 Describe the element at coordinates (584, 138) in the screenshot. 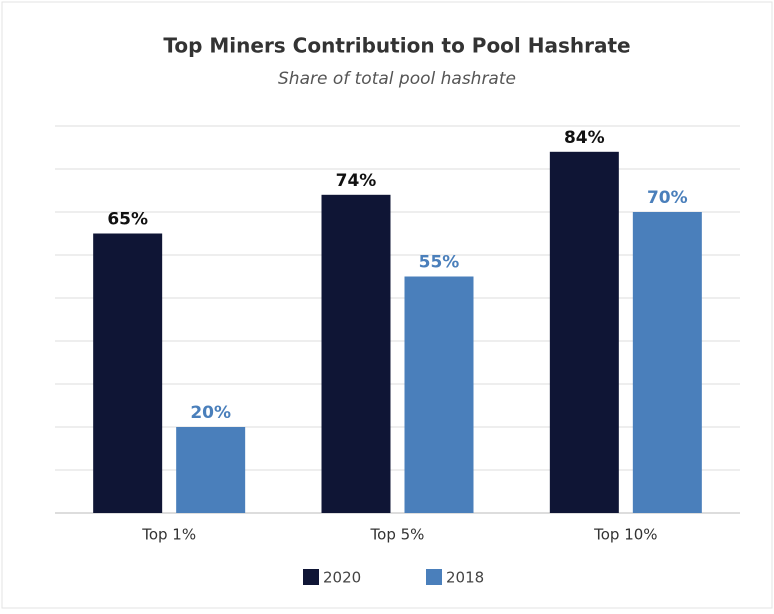

I see `data-label: 84%` at that location.